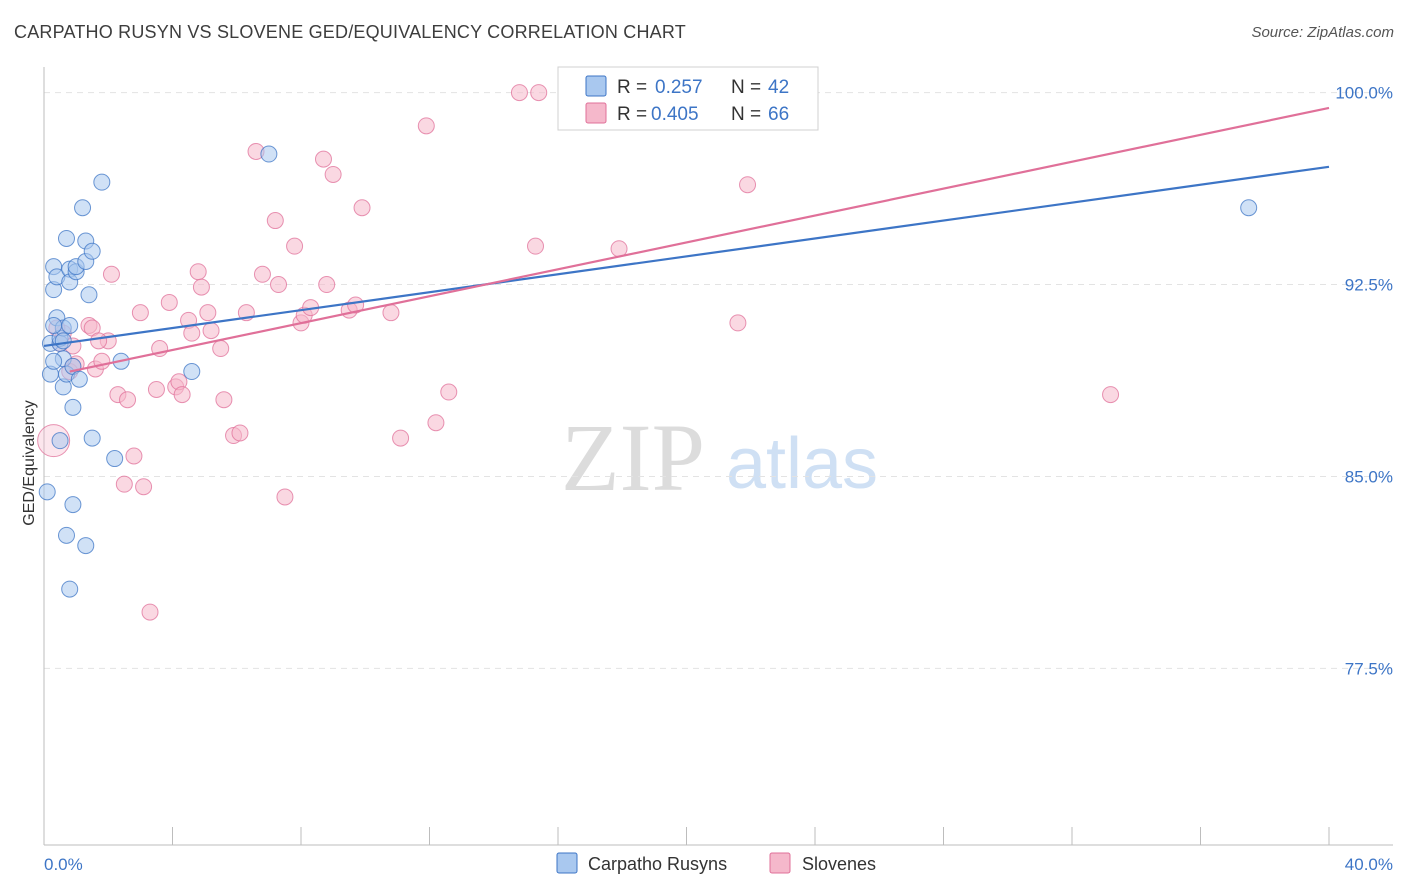 This screenshot has height=892, width=1406. Describe the element at coordinates (657, 864) in the screenshot. I see `series-legend-label-blue: Carpatho Rusyns` at that location.